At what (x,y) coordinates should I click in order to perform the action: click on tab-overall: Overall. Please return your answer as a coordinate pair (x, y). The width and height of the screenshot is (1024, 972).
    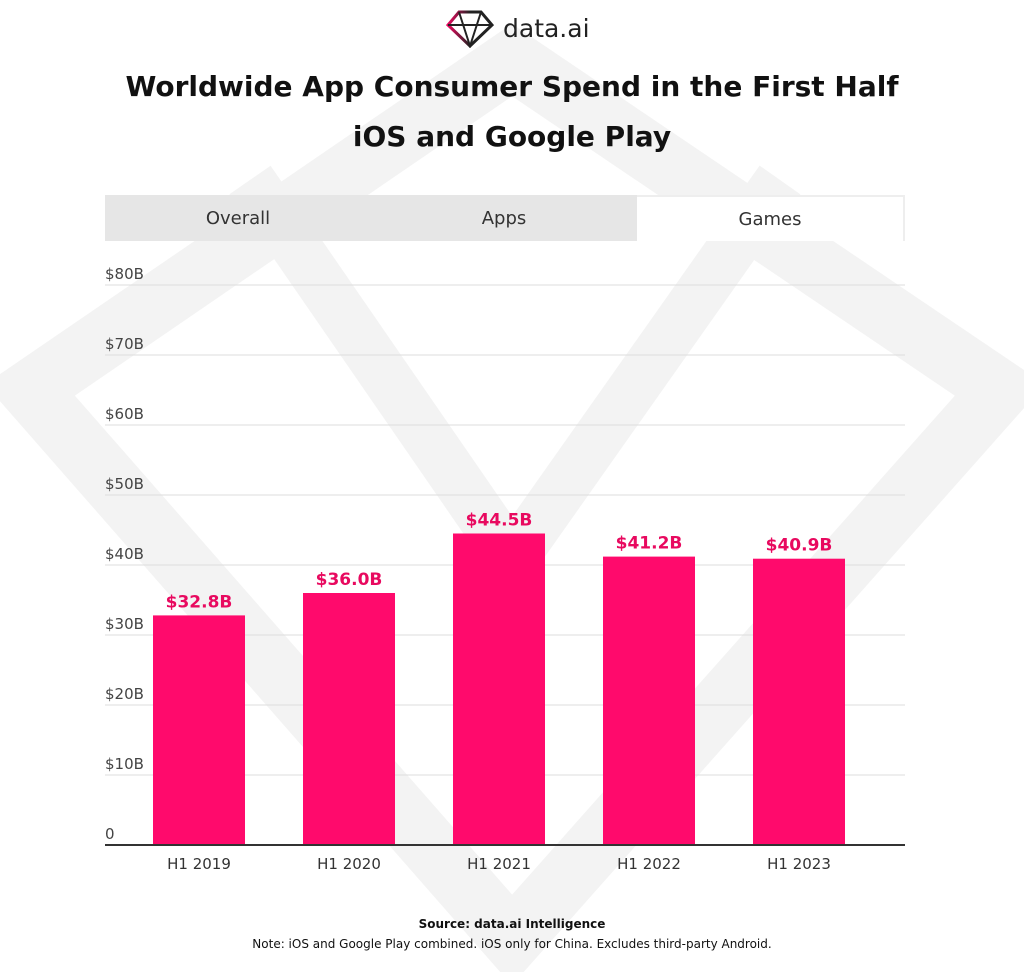
    Looking at the image, I should click on (238, 218).